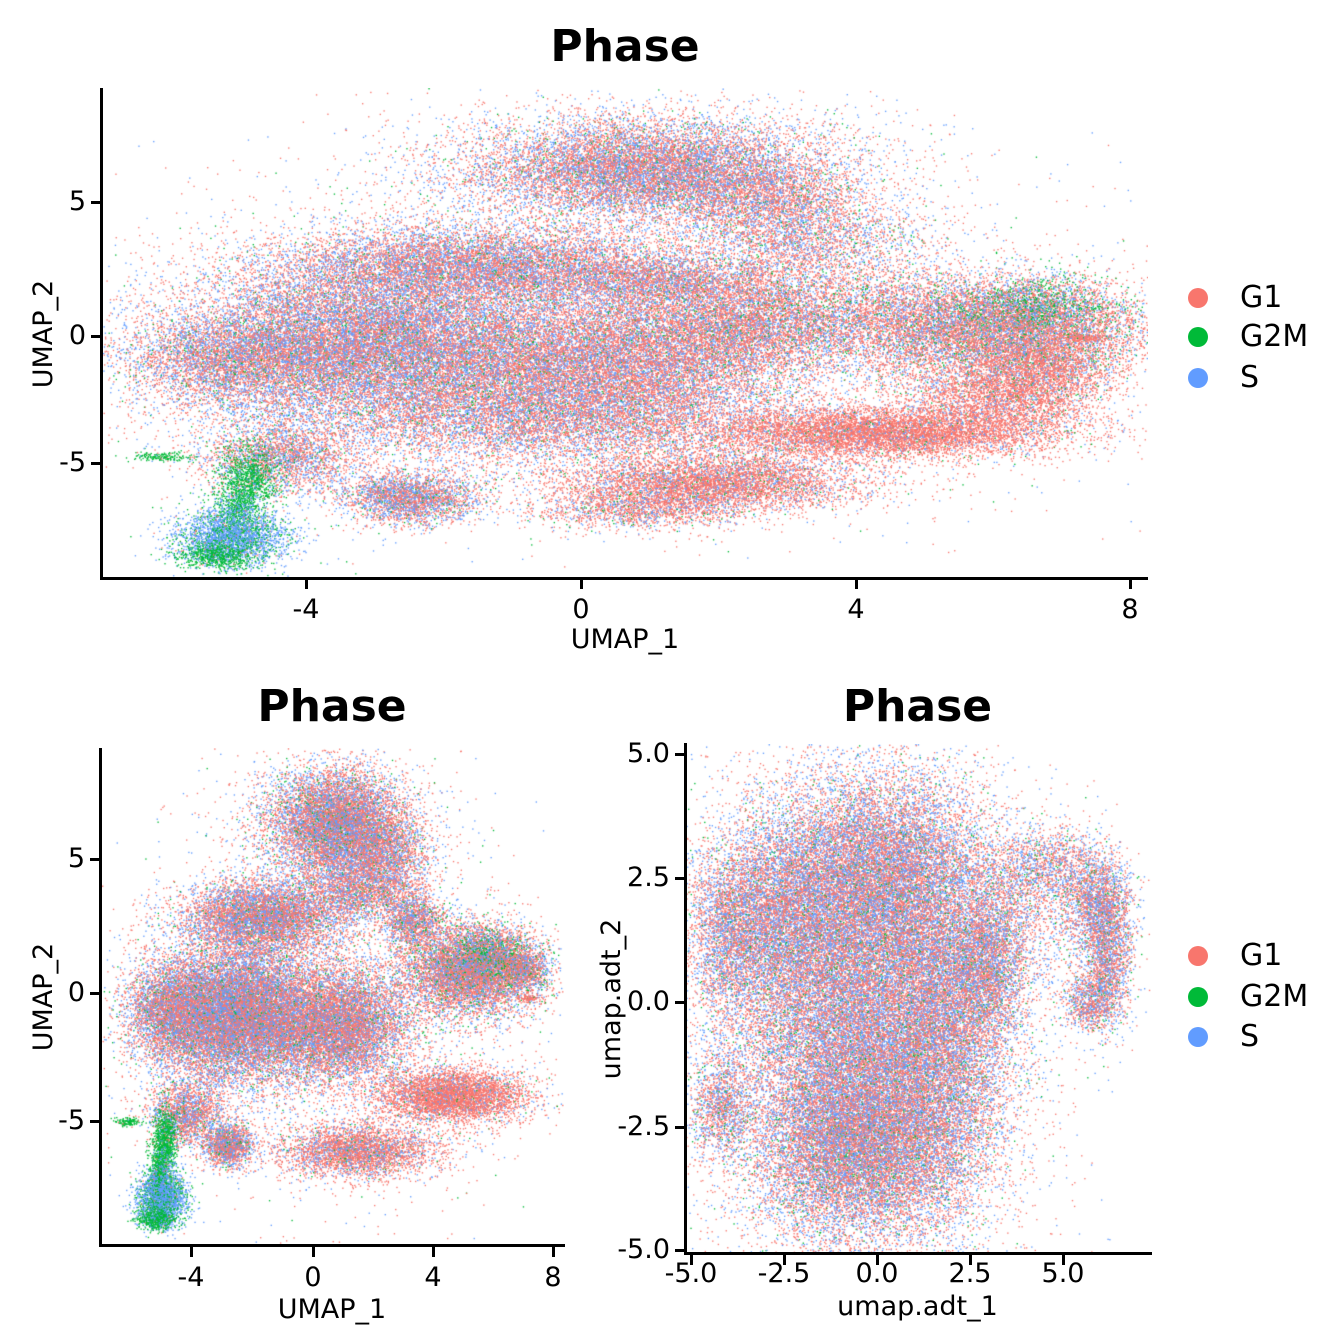 The height and width of the screenshot is (1344, 1344). I want to click on scatter-canvas-adt, so click(918, 998).